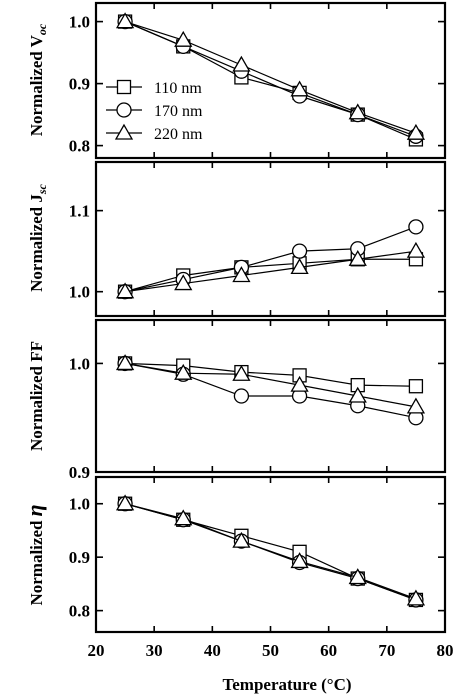 The image size is (474, 695). What do you see at coordinates (270, 650) in the screenshot?
I see `x-tick-label-50: 50` at bounding box center [270, 650].